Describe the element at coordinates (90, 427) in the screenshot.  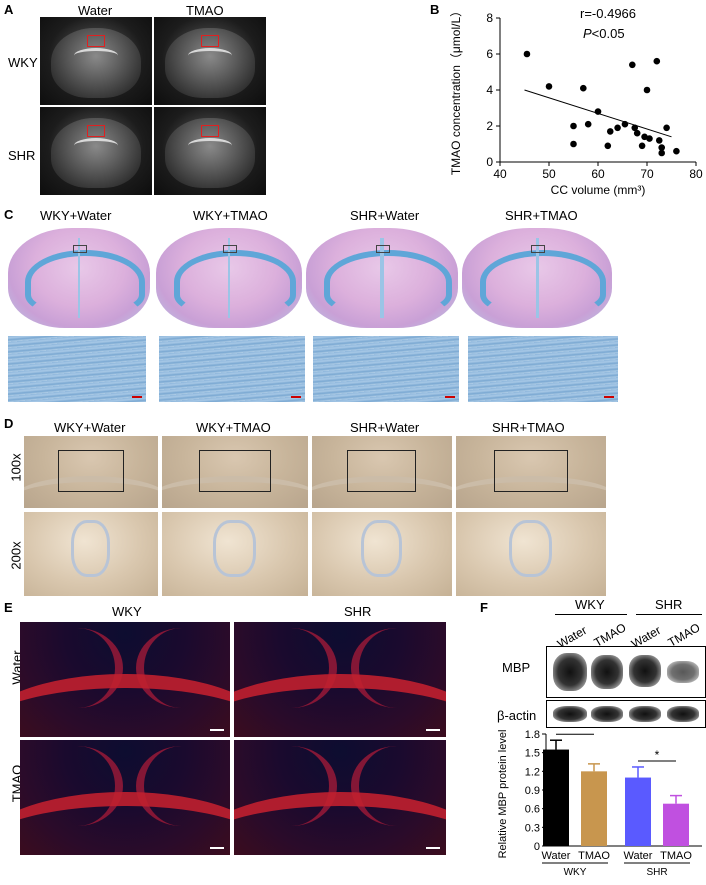
I see `panel-d-title-1: WKY+Water` at that location.